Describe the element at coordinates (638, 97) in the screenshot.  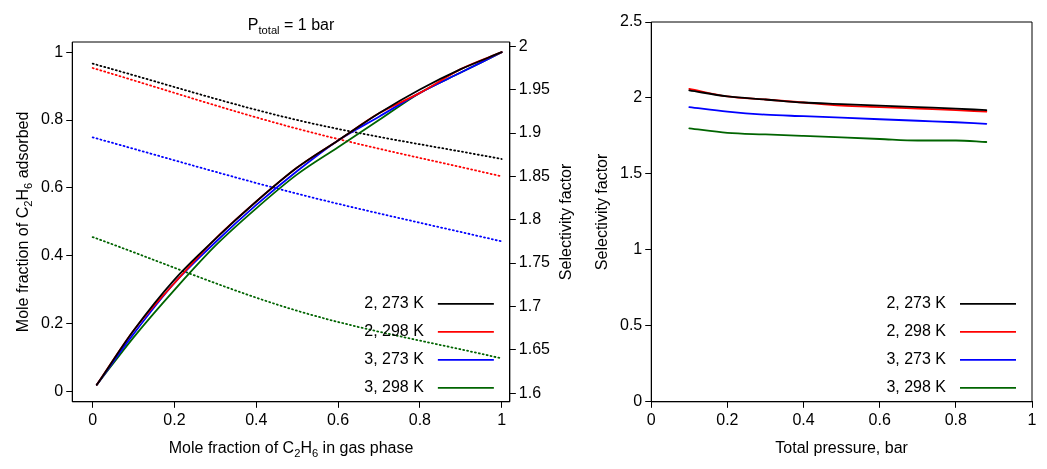
I see `y-tick-label: 2` at that location.